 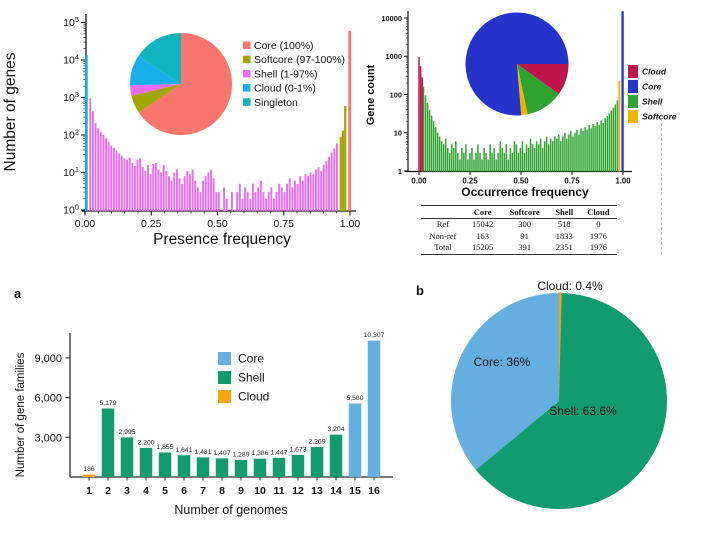 What do you see at coordinates (564, 247) in the screenshot?
I see `table-cell: 2351` at bounding box center [564, 247].